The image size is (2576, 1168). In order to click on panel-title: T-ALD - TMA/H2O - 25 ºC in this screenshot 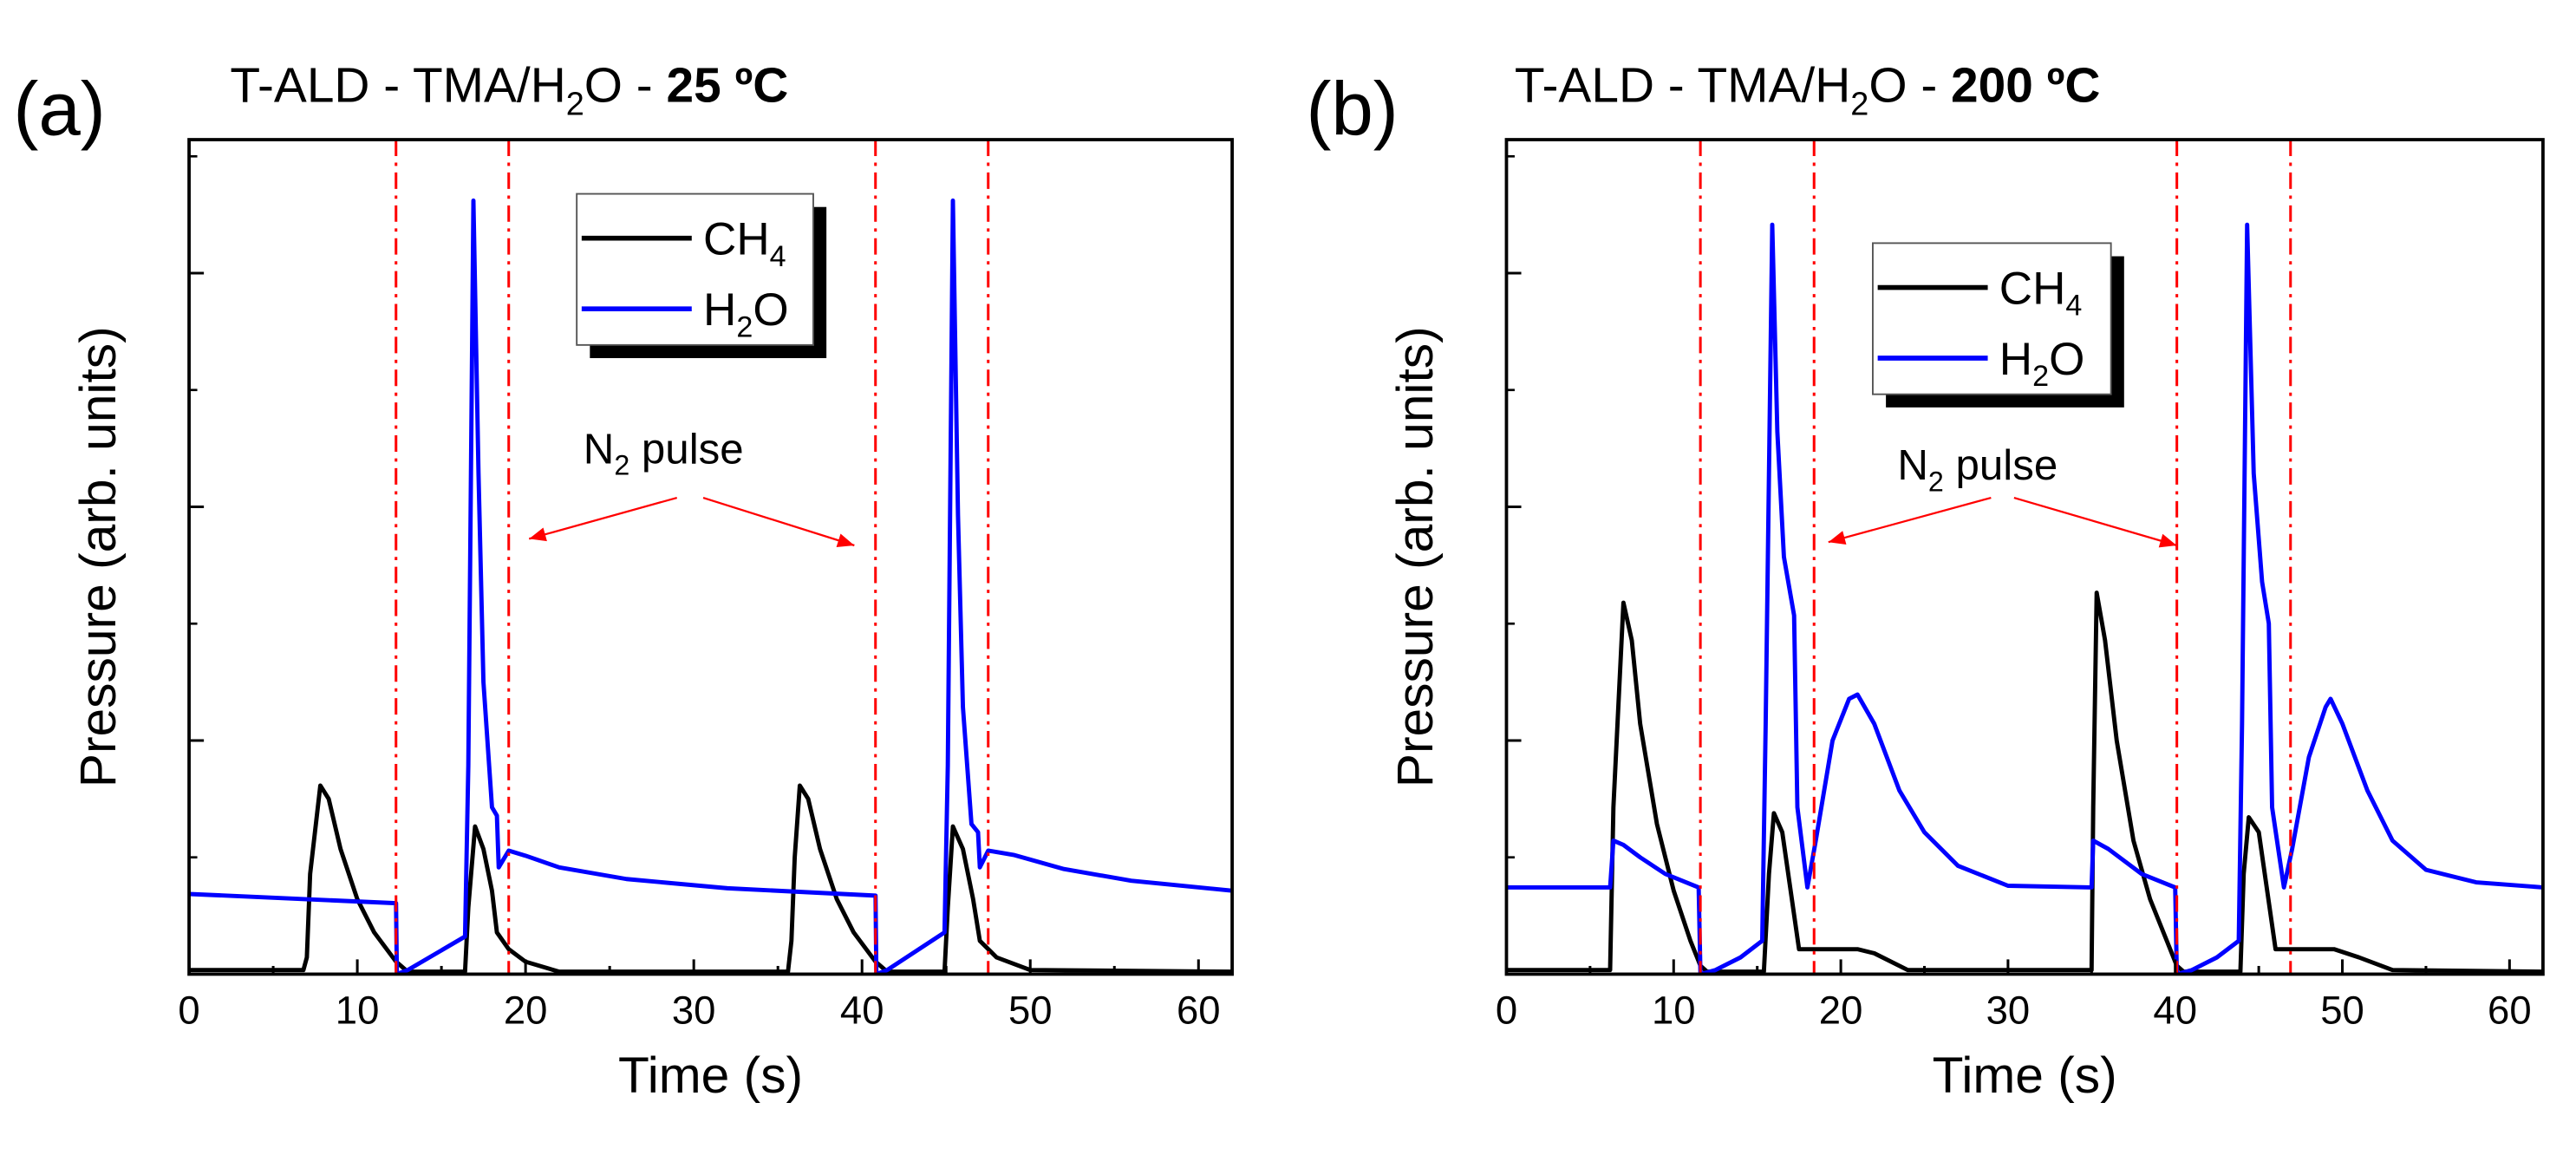, I will do `click(509, 90)`.